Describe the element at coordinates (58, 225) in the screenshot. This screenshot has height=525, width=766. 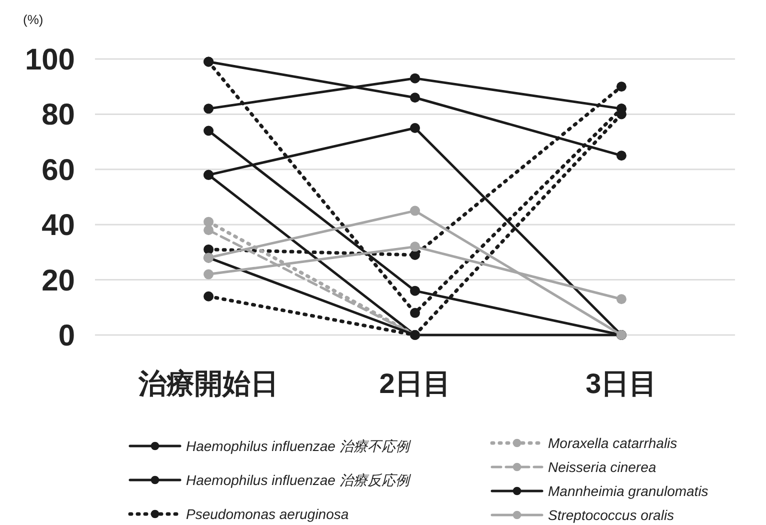
I see `y-tick-label: 40` at that location.